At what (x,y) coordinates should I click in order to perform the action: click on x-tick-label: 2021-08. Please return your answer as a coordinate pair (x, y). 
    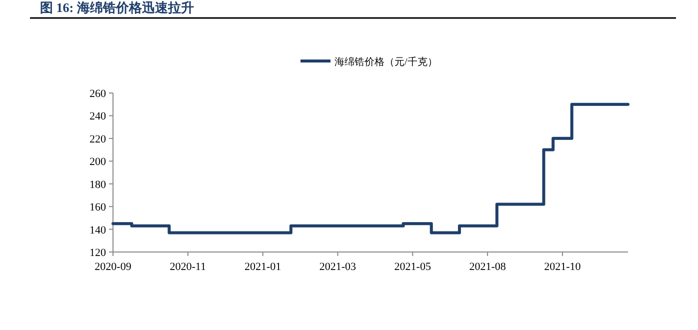
    Looking at the image, I should click on (487, 267).